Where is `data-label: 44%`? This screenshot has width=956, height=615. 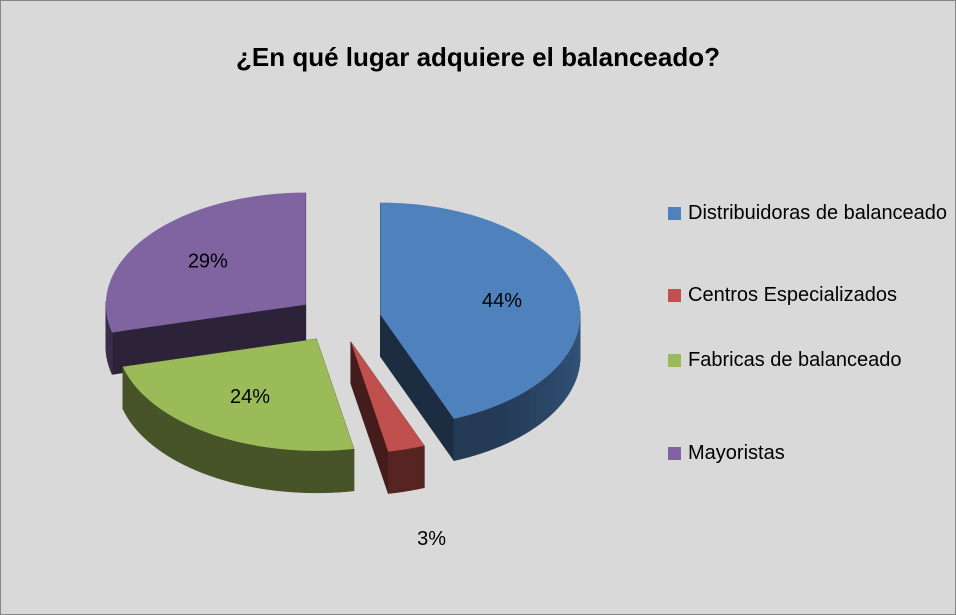
data-label: 44% is located at coordinates (502, 301).